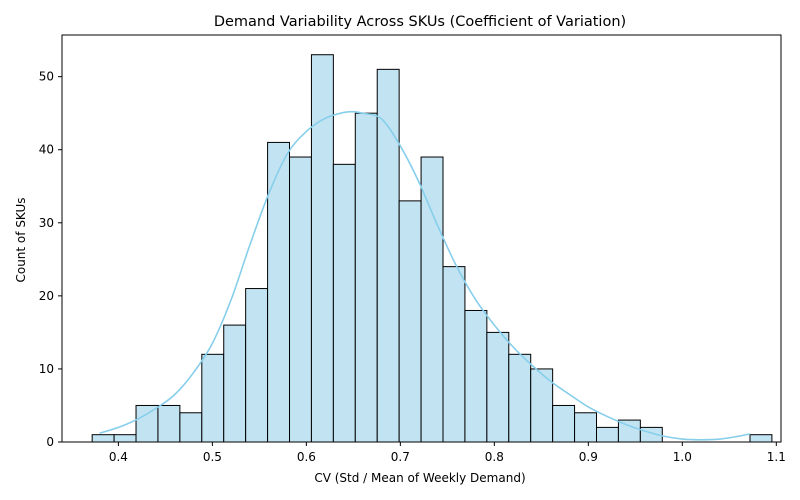 Image resolution: width=800 pixels, height=500 pixels. Describe the element at coordinates (419, 478) in the screenshot. I see `x-axis-label: CV (Std / Mean of Weekly Demand)` at that location.